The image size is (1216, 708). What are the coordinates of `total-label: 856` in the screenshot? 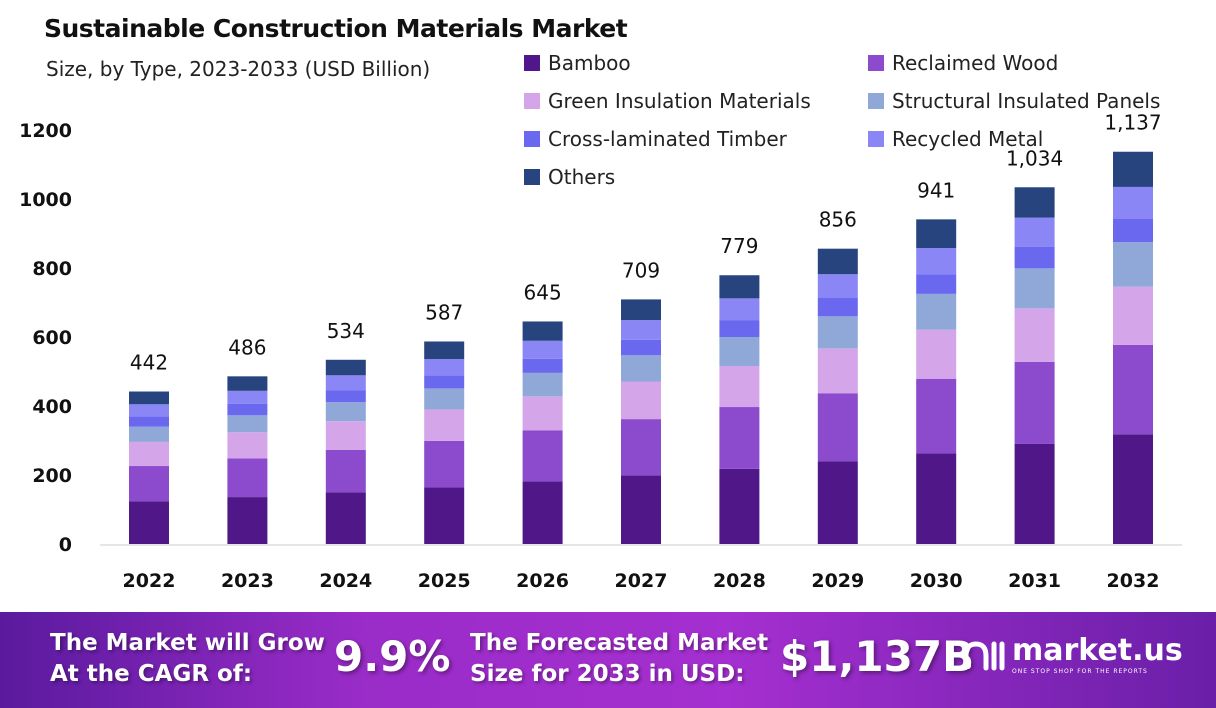 It's located at (838, 220).